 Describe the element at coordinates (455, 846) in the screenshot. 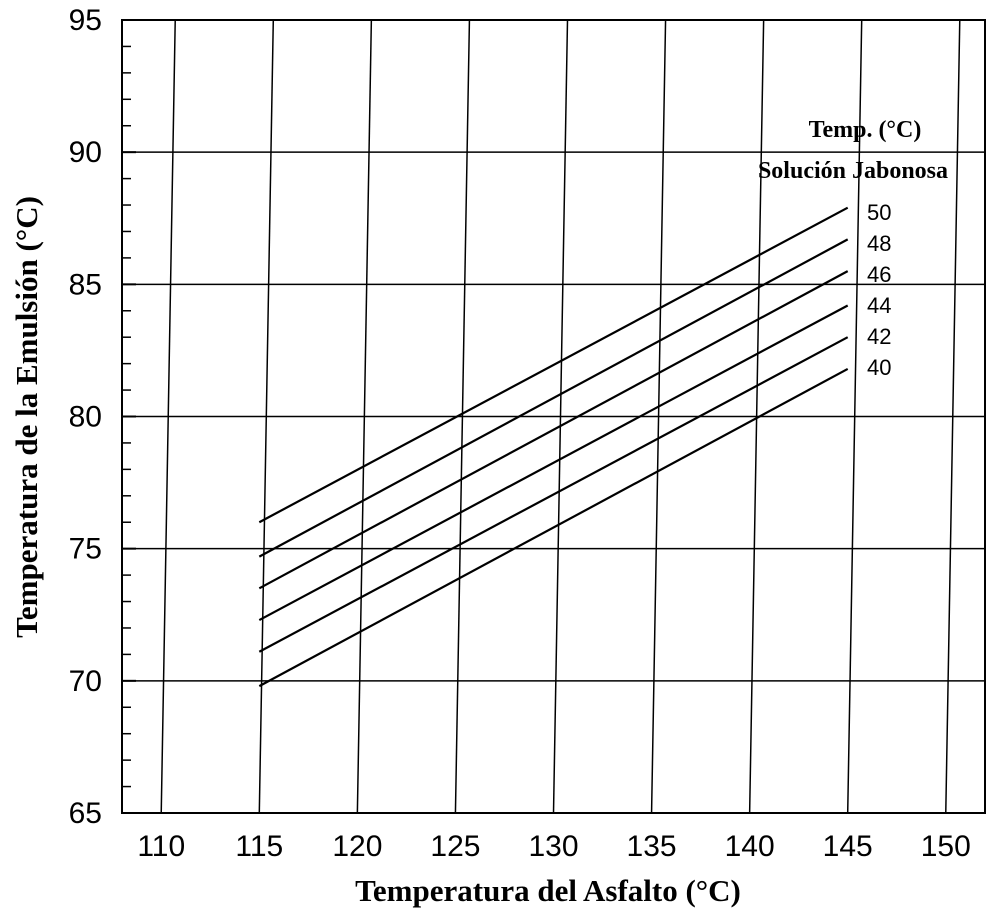

I see `x-tick-label: 125` at that location.